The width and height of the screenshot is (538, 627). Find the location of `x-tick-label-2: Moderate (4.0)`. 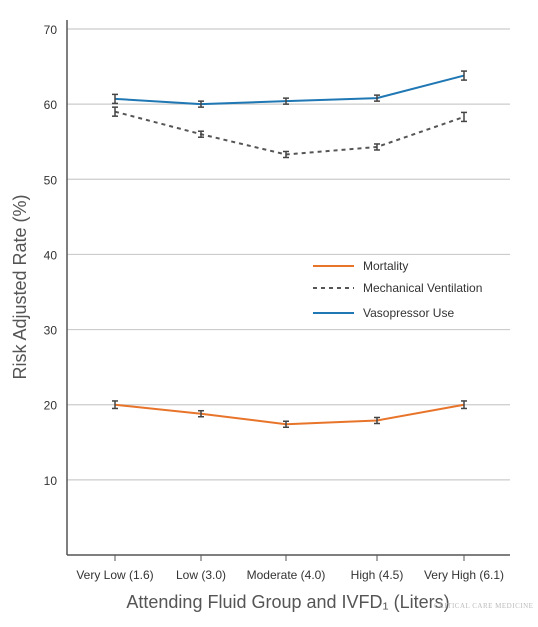

x-tick-label-2: Moderate (4.0) is located at coordinates (286, 575).